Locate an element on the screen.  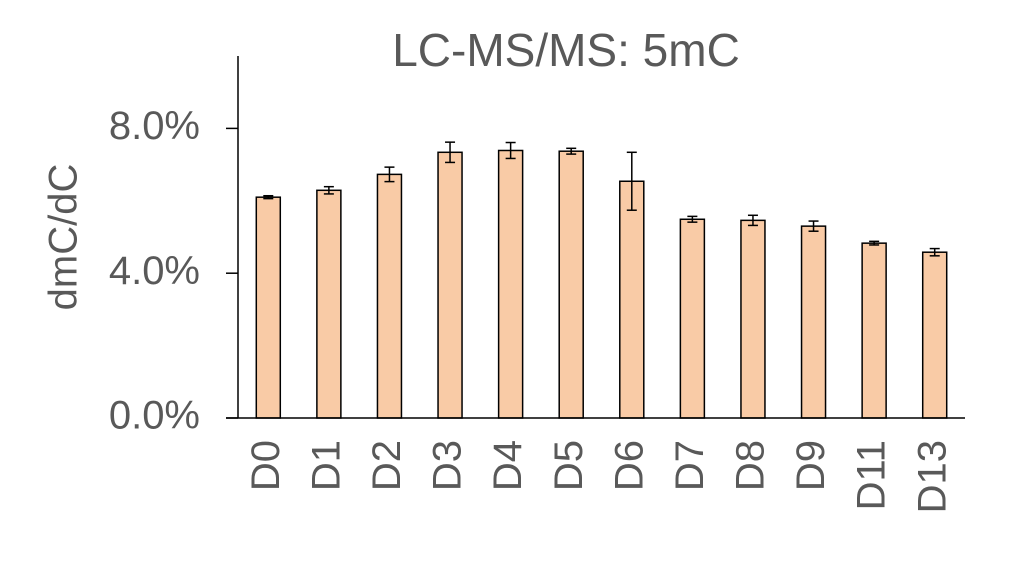
x-tick-label: D2 is located at coordinates (387, 465).